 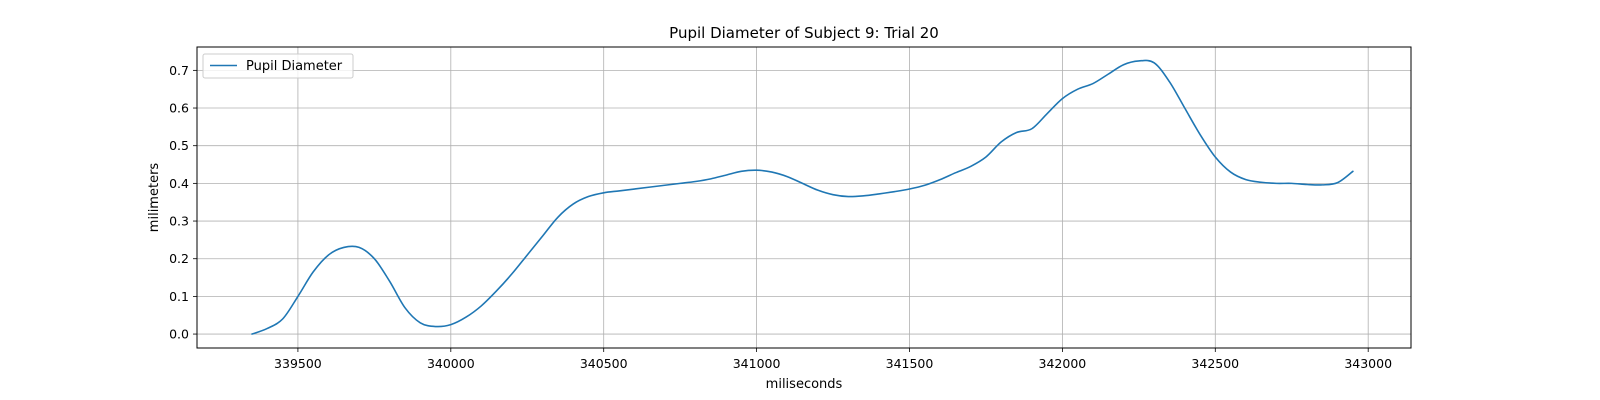 I want to click on y-tick-label: 0.2, so click(x=179, y=258).